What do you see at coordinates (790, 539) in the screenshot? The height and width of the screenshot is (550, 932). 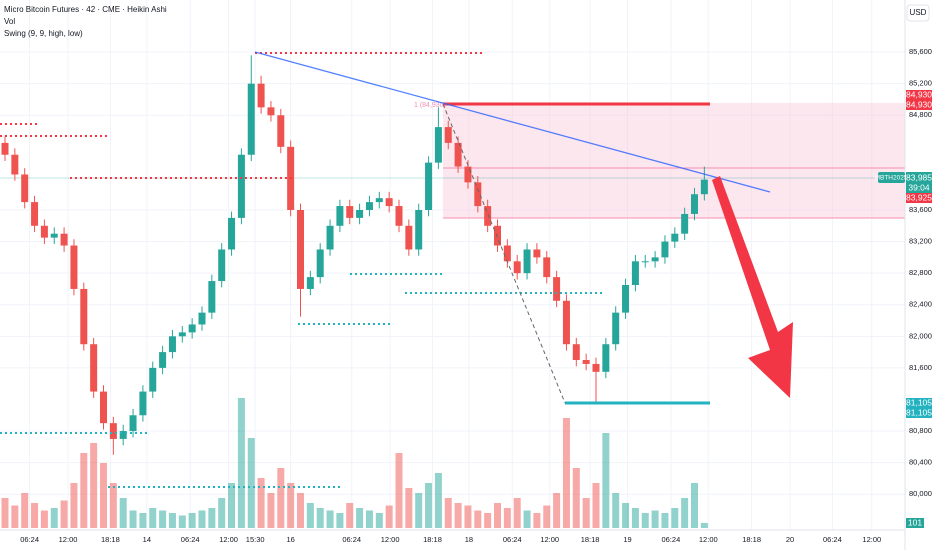 I see `x-tick-label: 20` at bounding box center [790, 539].